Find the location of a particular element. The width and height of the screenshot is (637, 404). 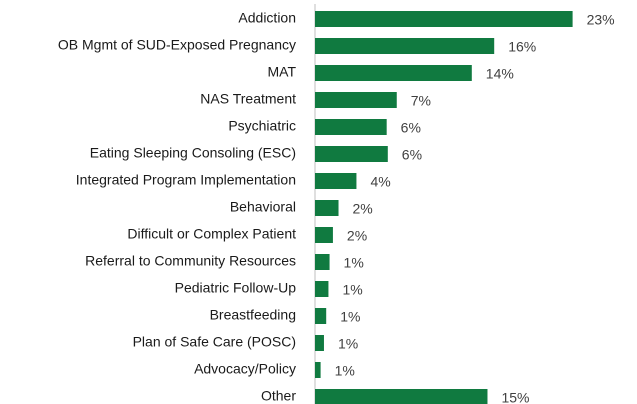

y-tick-label: Pediatric Follow-Up is located at coordinates (236, 288).